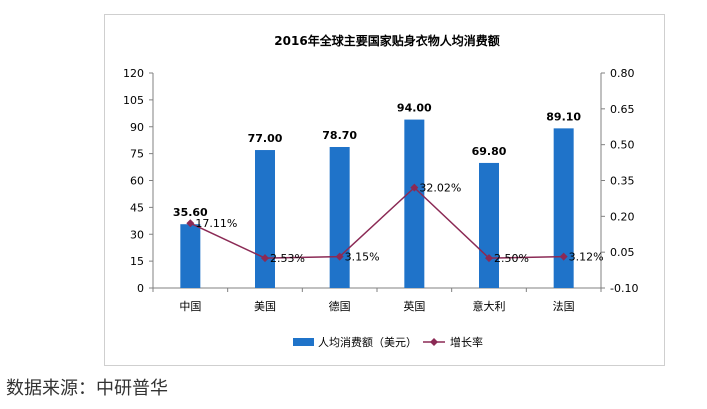 This screenshot has height=409, width=707. What do you see at coordinates (414, 306) in the screenshot?
I see `x-tick-label: 英国` at bounding box center [414, 306].